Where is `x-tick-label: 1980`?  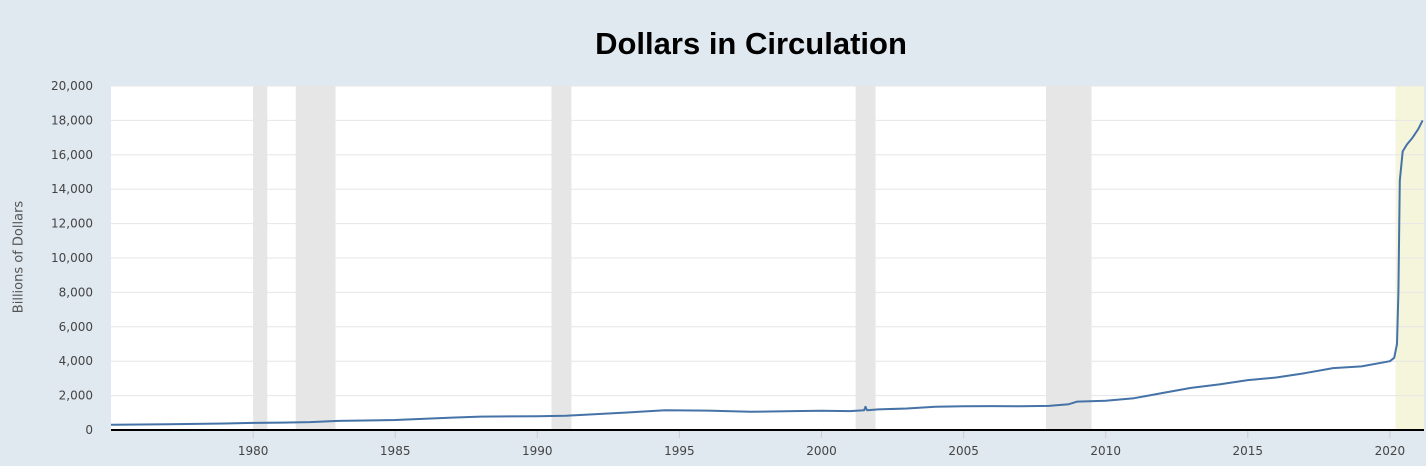
x-tick-label: 1980 is located at coordinates (253, 451).